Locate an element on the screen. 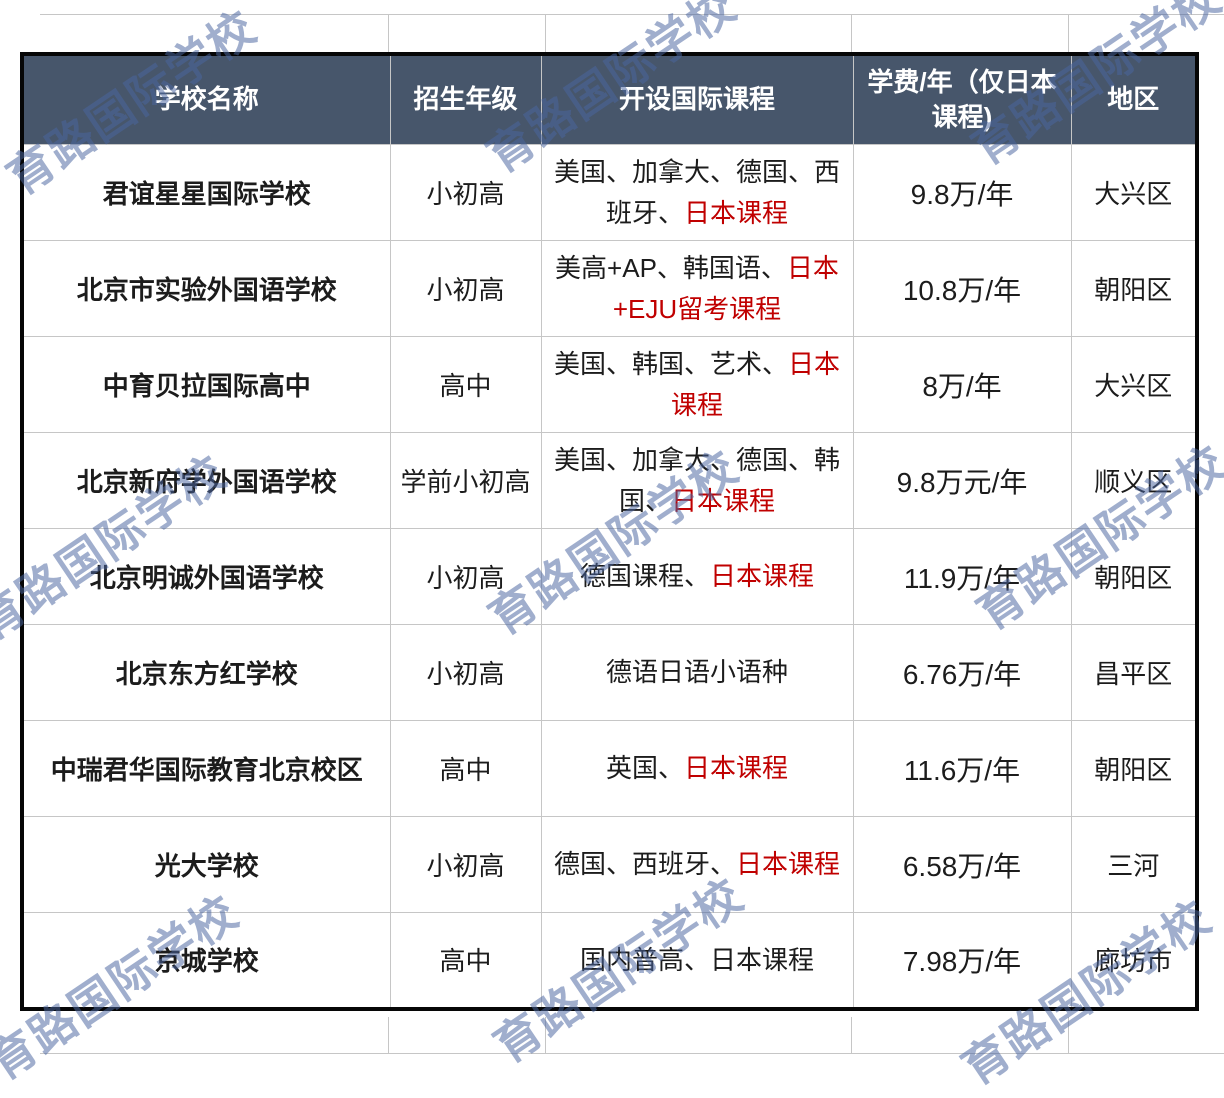 The image size is (1224, 1098). region-cell: 顺义区 is located at coordinates (1134, 480).